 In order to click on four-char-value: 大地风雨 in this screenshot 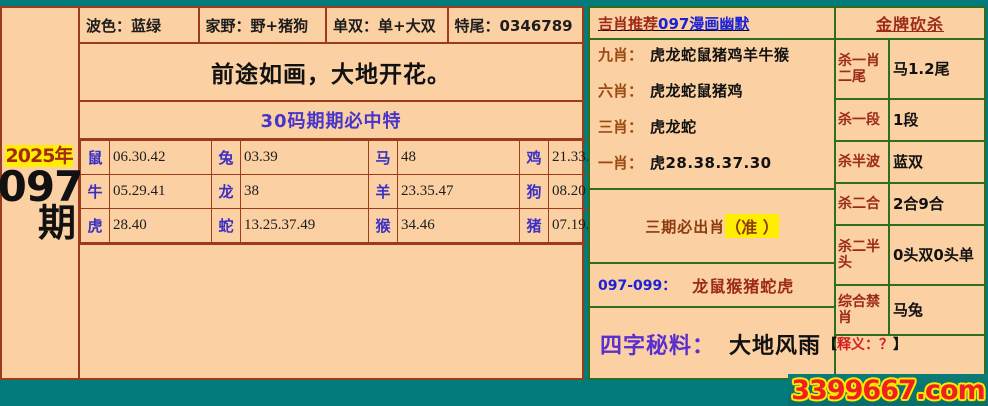, I will do `click(775, 346)`.